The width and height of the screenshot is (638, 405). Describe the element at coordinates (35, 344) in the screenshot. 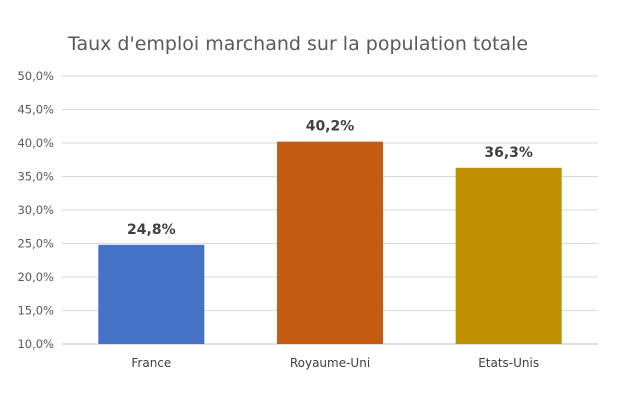

I see `y-tick-label: 10,0%` at that location.